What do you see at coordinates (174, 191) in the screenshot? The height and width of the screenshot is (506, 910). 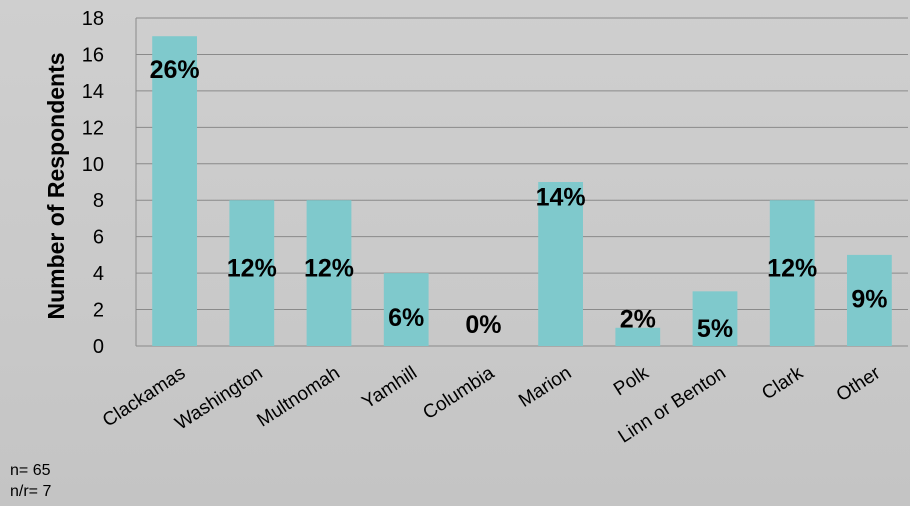 I see `bar-clackamas` at bounding box center [174, 191].